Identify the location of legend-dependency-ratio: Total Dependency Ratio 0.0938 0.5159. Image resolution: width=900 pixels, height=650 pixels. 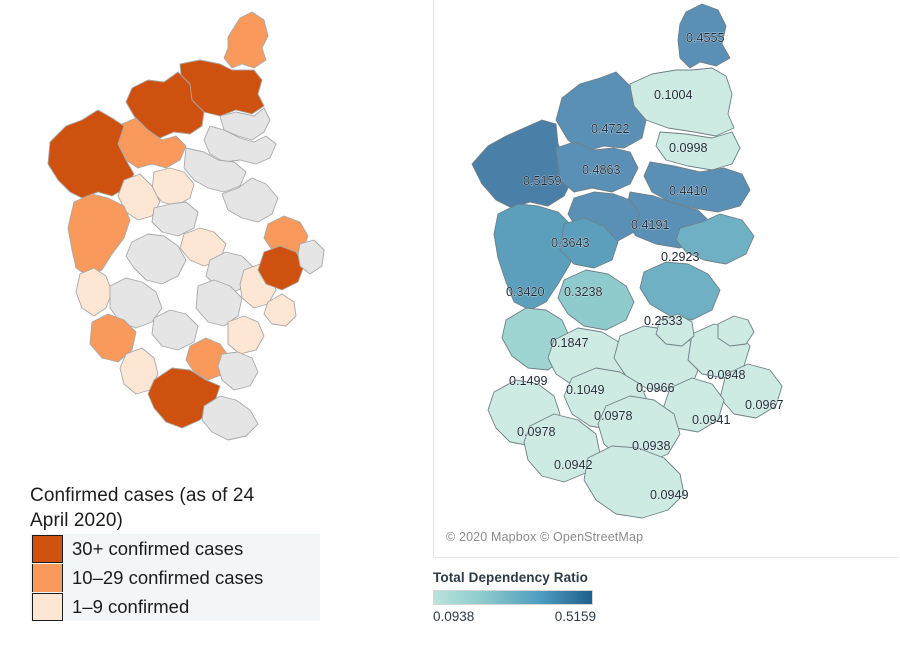
(553, 597).